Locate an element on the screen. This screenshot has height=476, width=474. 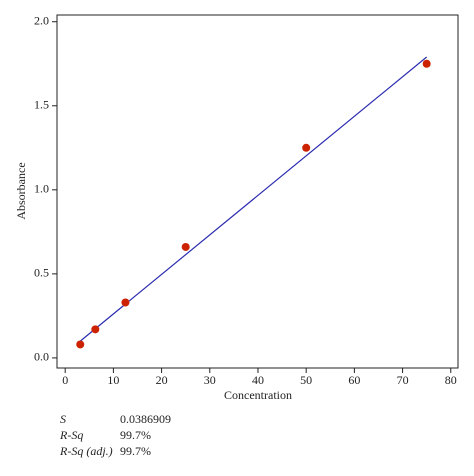
stat-value: 0.0386909 is located at coordinates (145, 419).